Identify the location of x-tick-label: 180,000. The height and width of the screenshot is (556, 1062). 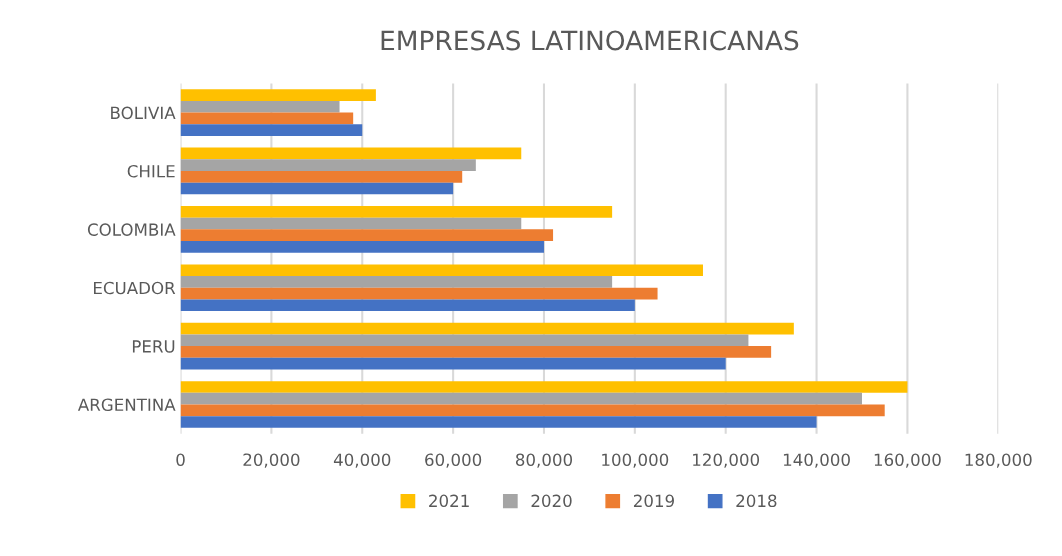
(998, 460).